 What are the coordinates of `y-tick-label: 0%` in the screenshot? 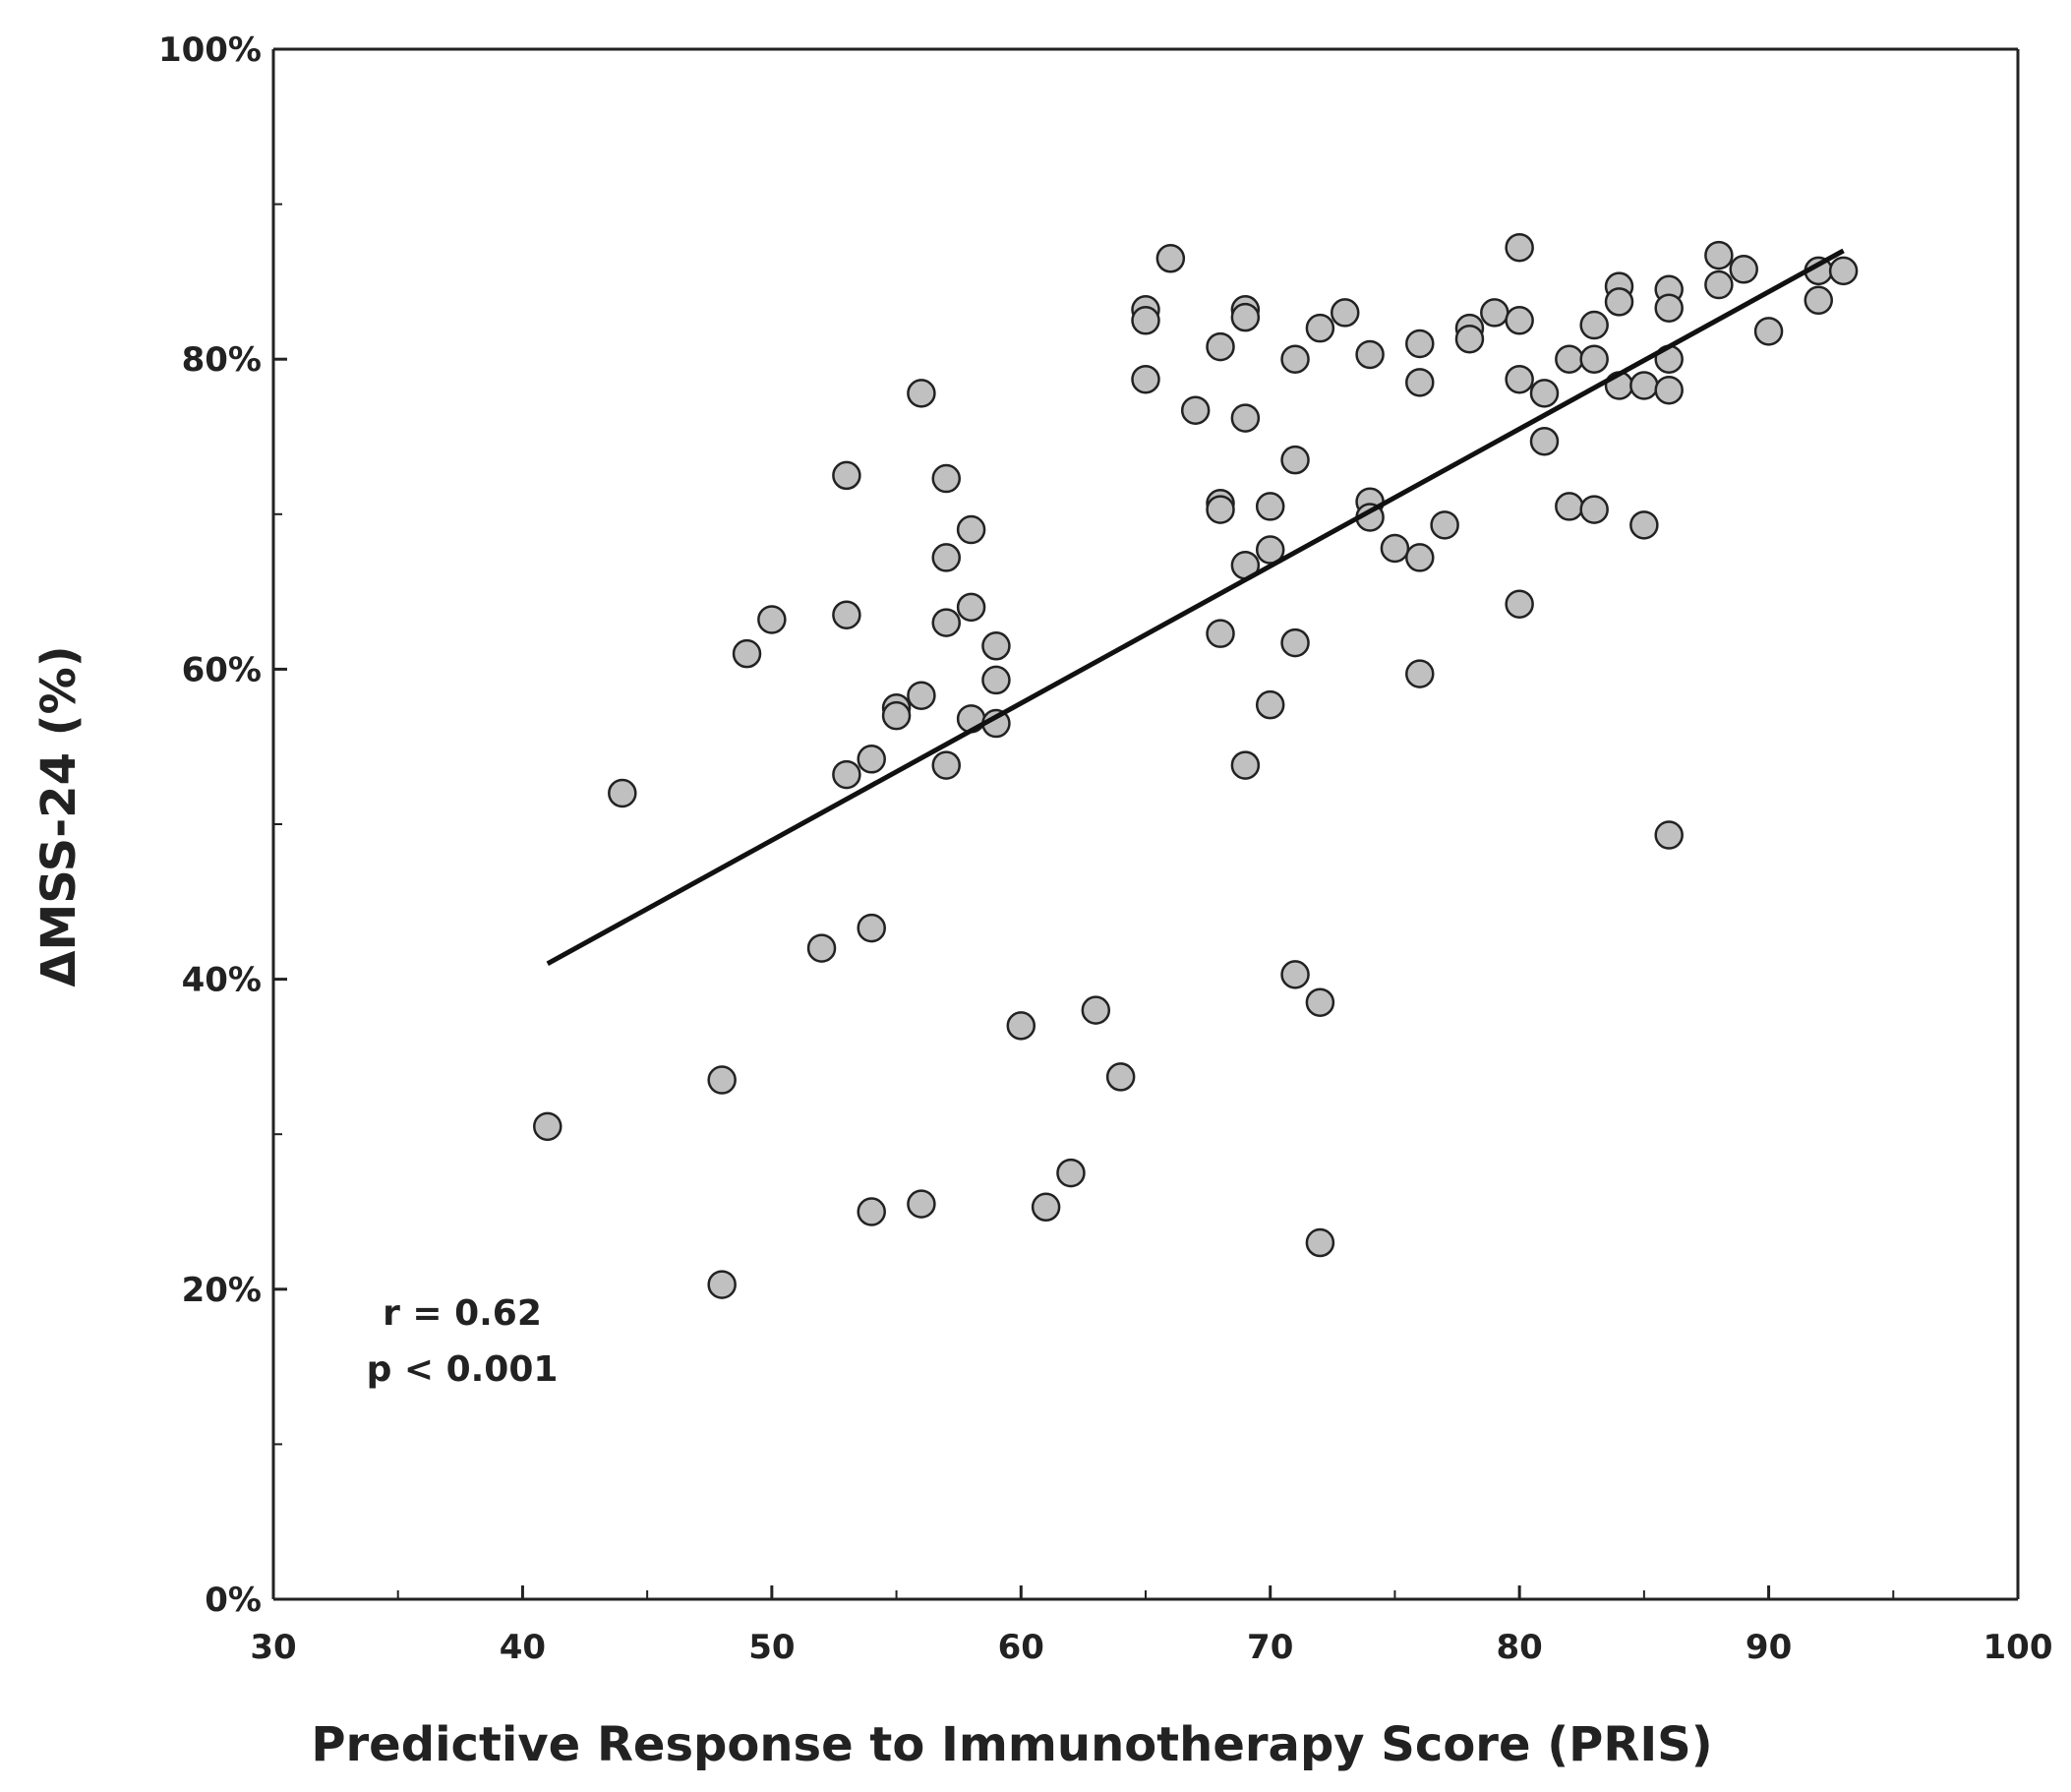 It's located at (233, 1600).